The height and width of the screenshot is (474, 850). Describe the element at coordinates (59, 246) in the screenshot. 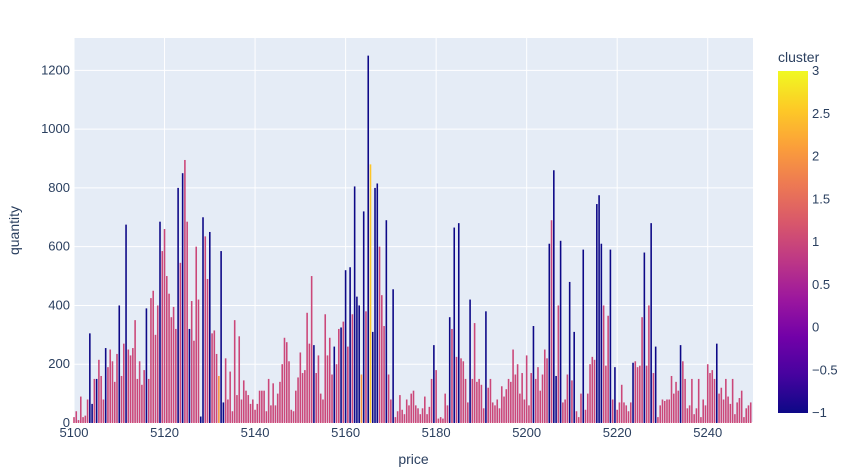

I see `y-tick-label-3: 600` at that location.